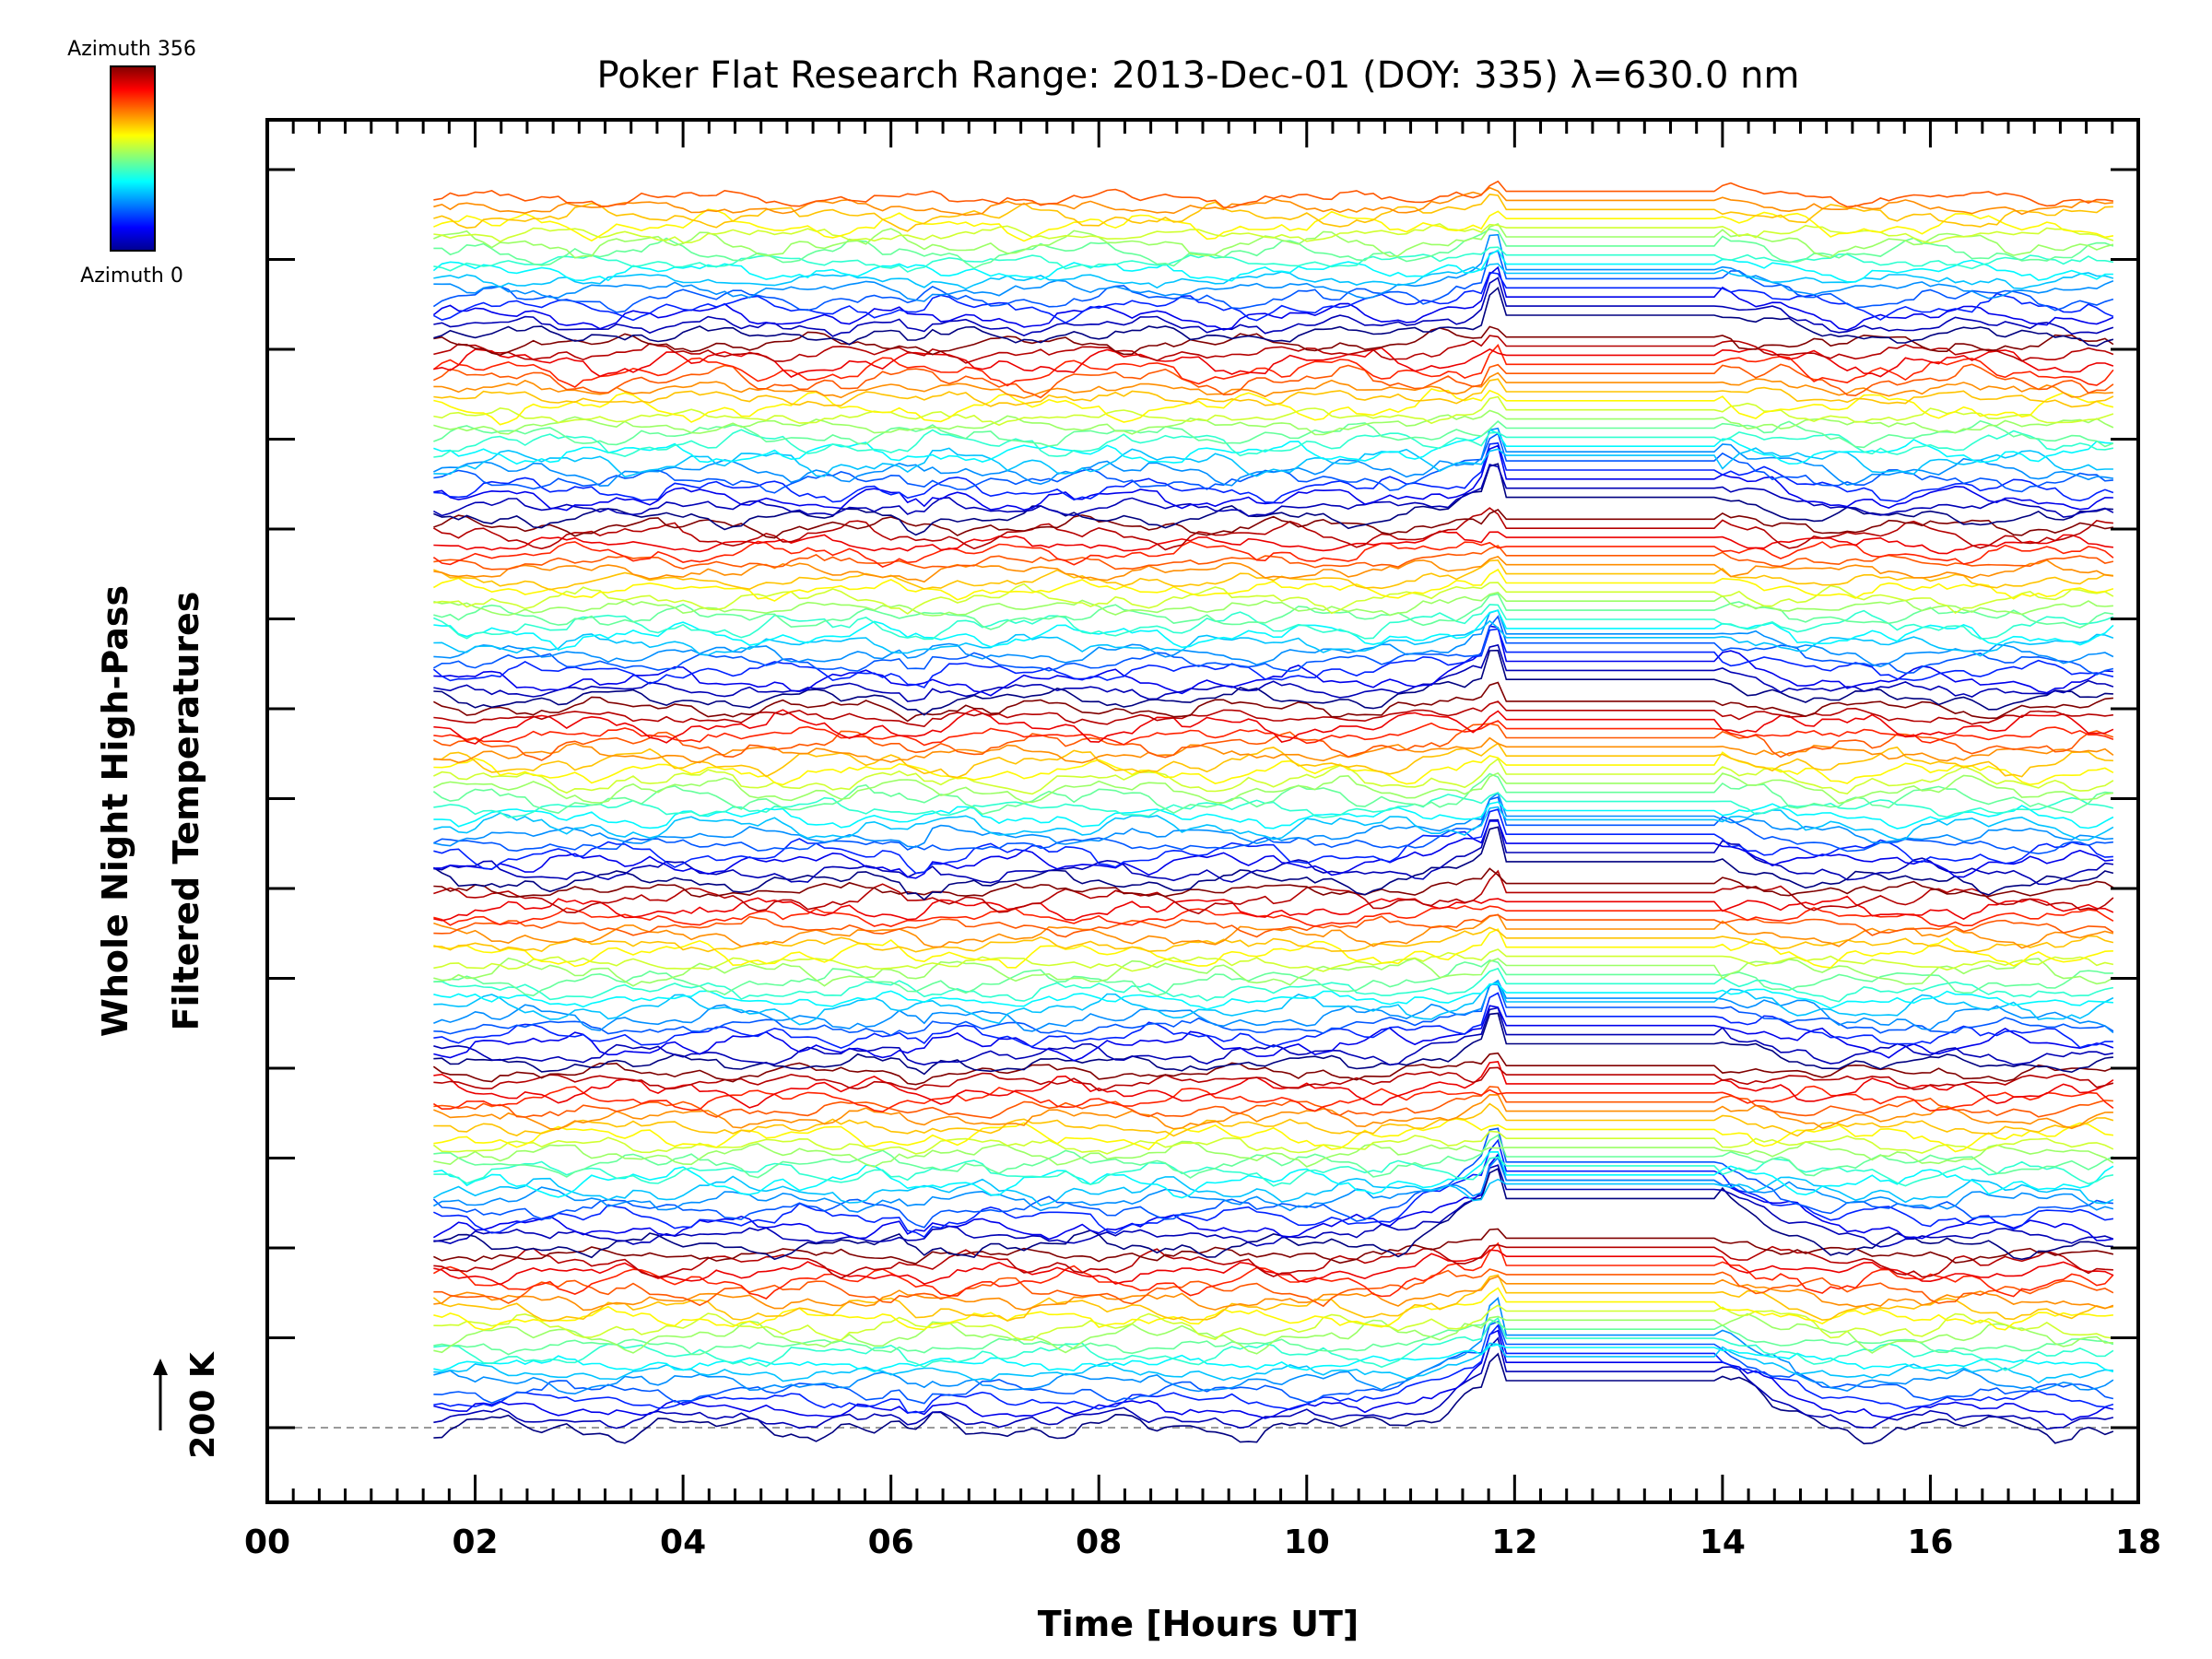 Image resolution: width=2212 pixels, height=1659 pixels. I want to click on x-tick-label: 16, so click(1930, 1542).